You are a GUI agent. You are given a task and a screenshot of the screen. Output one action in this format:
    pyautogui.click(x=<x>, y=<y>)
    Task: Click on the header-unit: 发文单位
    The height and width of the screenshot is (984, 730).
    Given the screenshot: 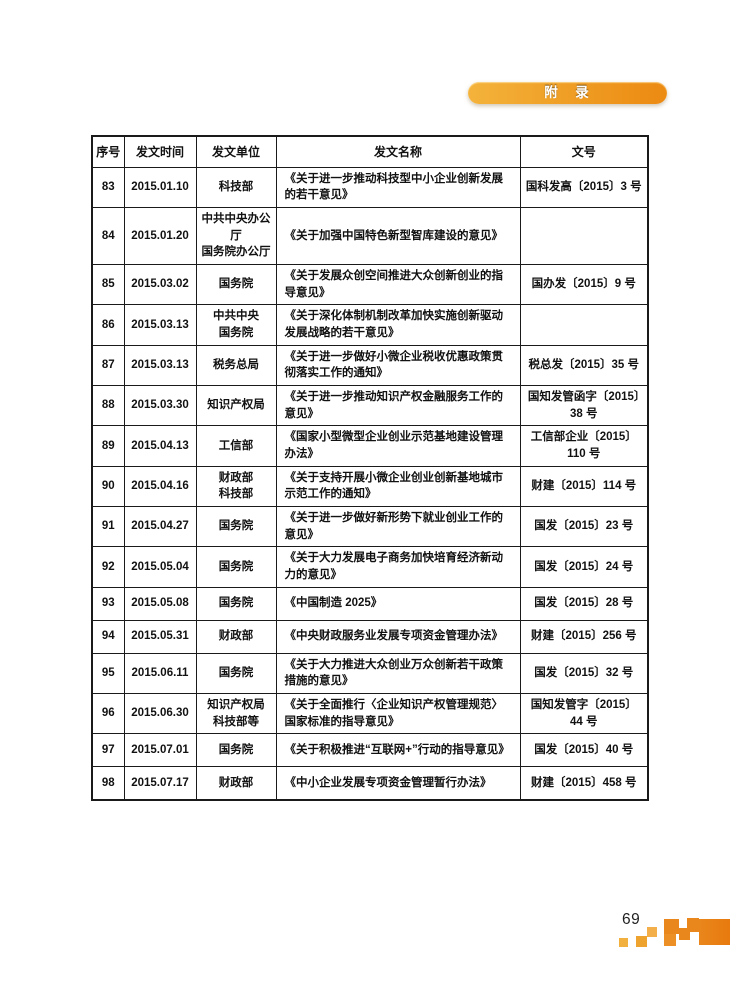 What is the action you would take?
    pyautogui.click(x=236, y=151)
    